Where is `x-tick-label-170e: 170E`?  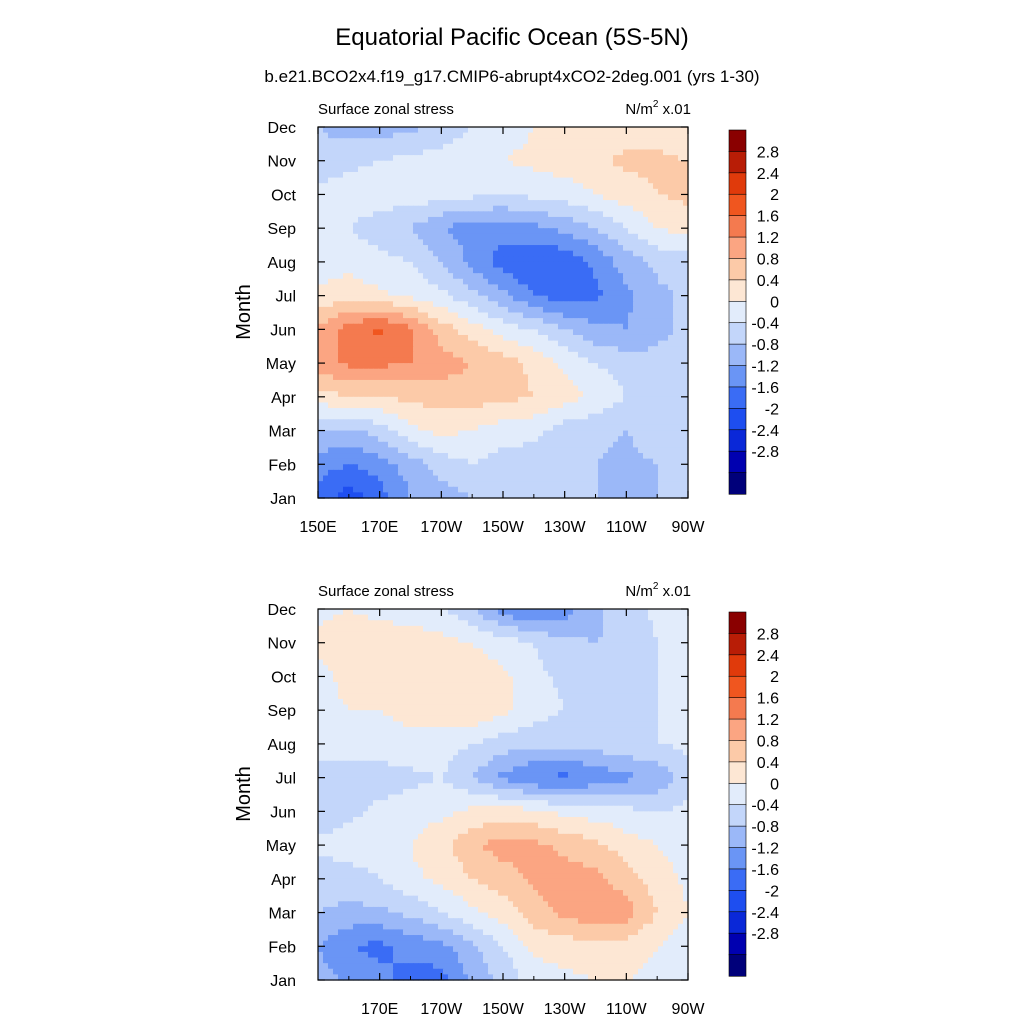 x-tick-label-170e: 170E is located at coordinates (379, 527).